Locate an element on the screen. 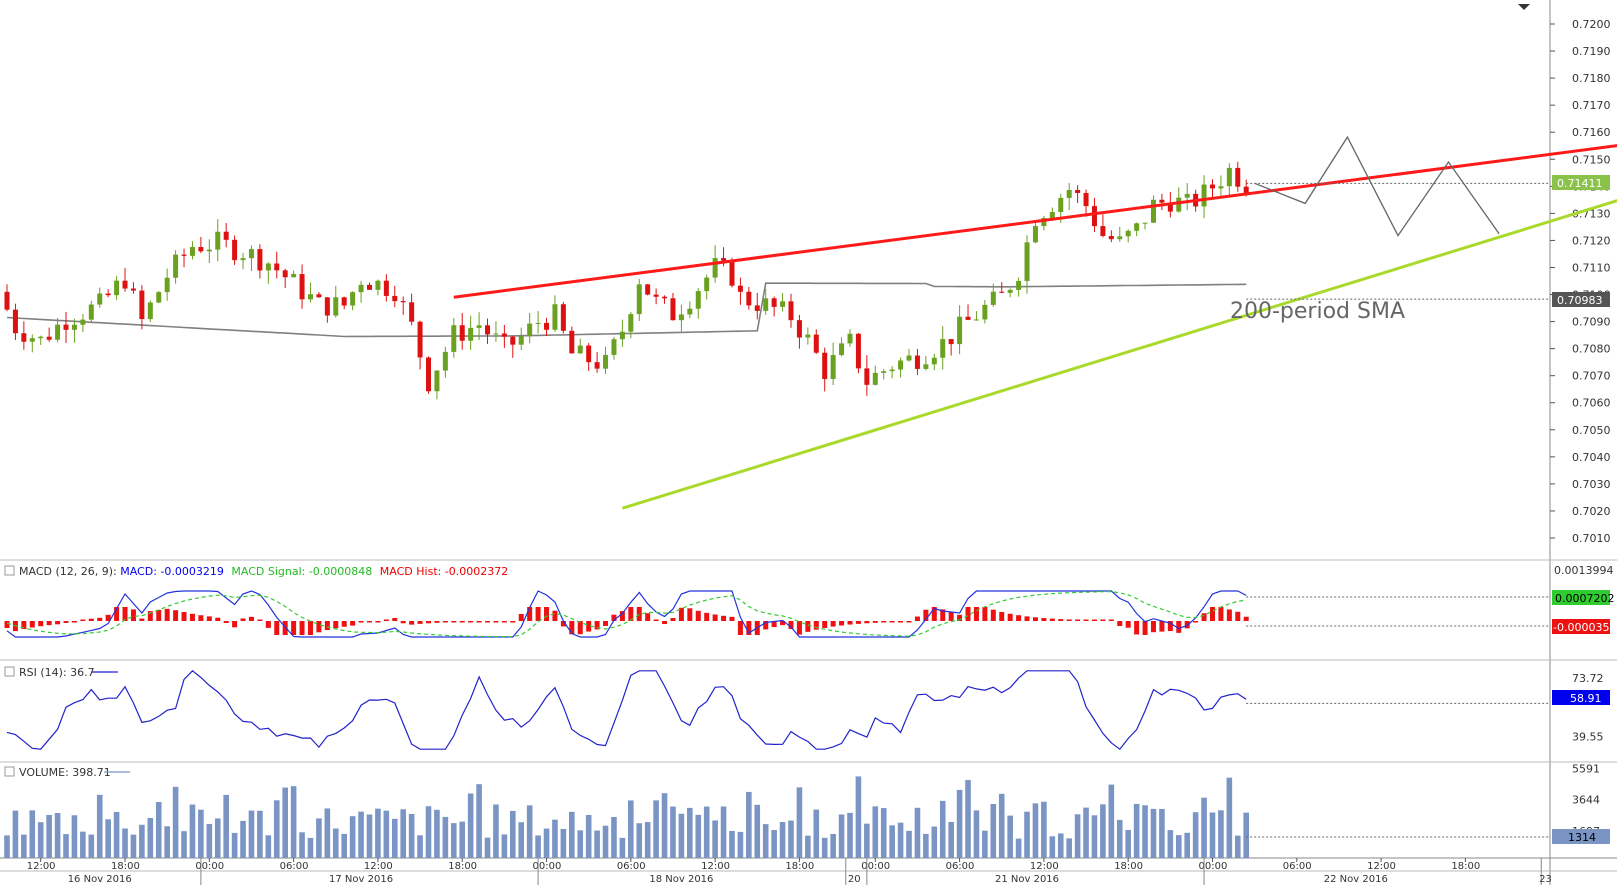 This screenshot has width=1617, height=890. volume-close-icon is located at coordinates (9, 771).